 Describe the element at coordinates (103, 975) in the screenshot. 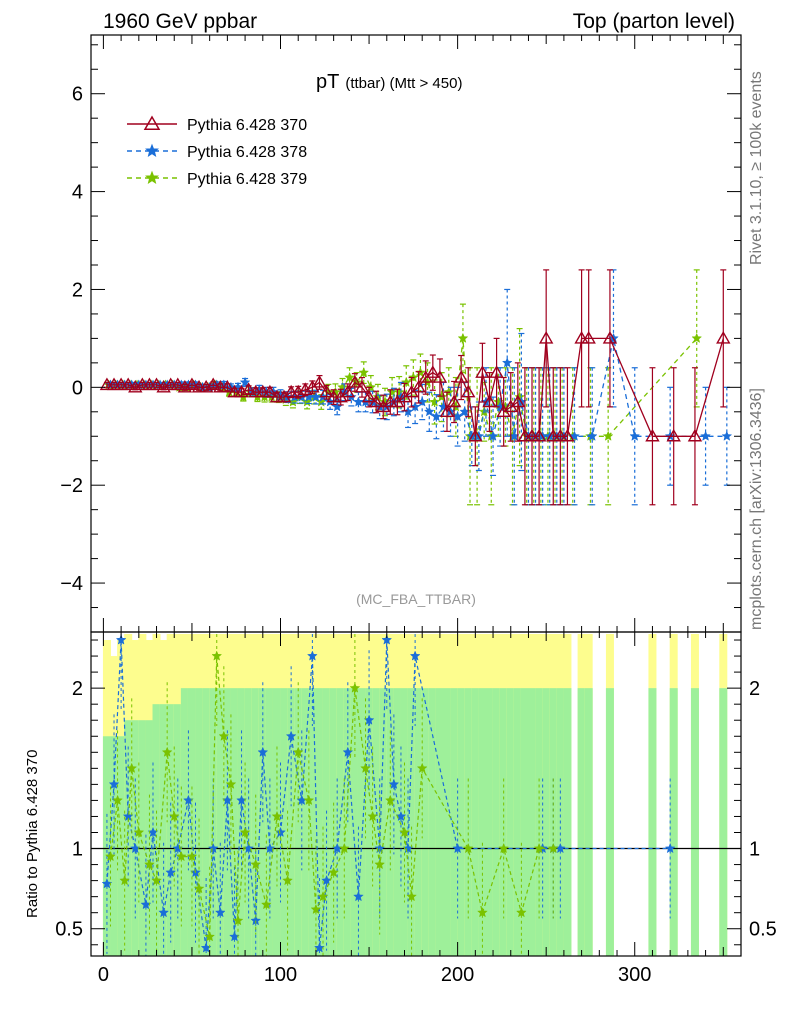

I see `x-tick-label: 0` at that location.